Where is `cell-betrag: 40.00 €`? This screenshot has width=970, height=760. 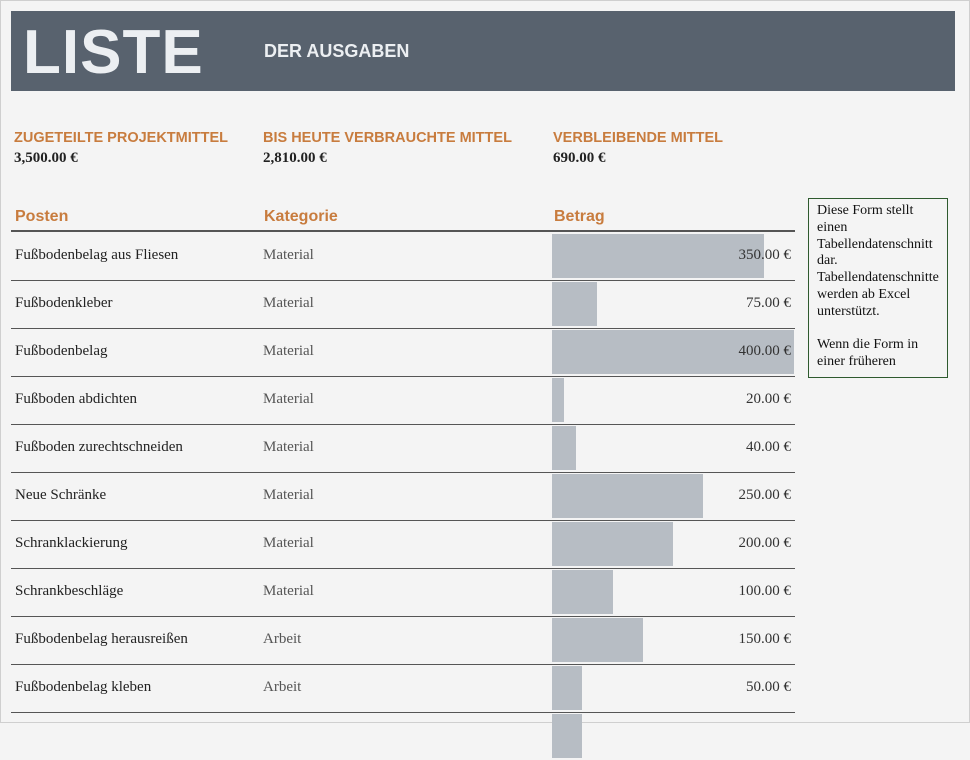
cell-betrag: 40.00 € is located at coordinates (768, 447).